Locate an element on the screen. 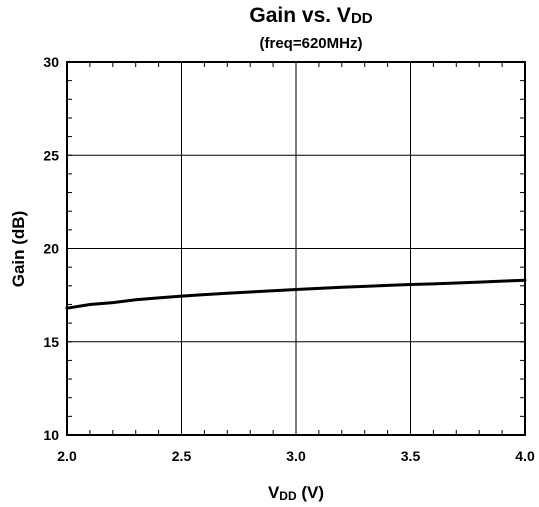 The width and height of the screenshot is (539, 507). x-tick-label: 4.0 is located at coordinates (525, 456).